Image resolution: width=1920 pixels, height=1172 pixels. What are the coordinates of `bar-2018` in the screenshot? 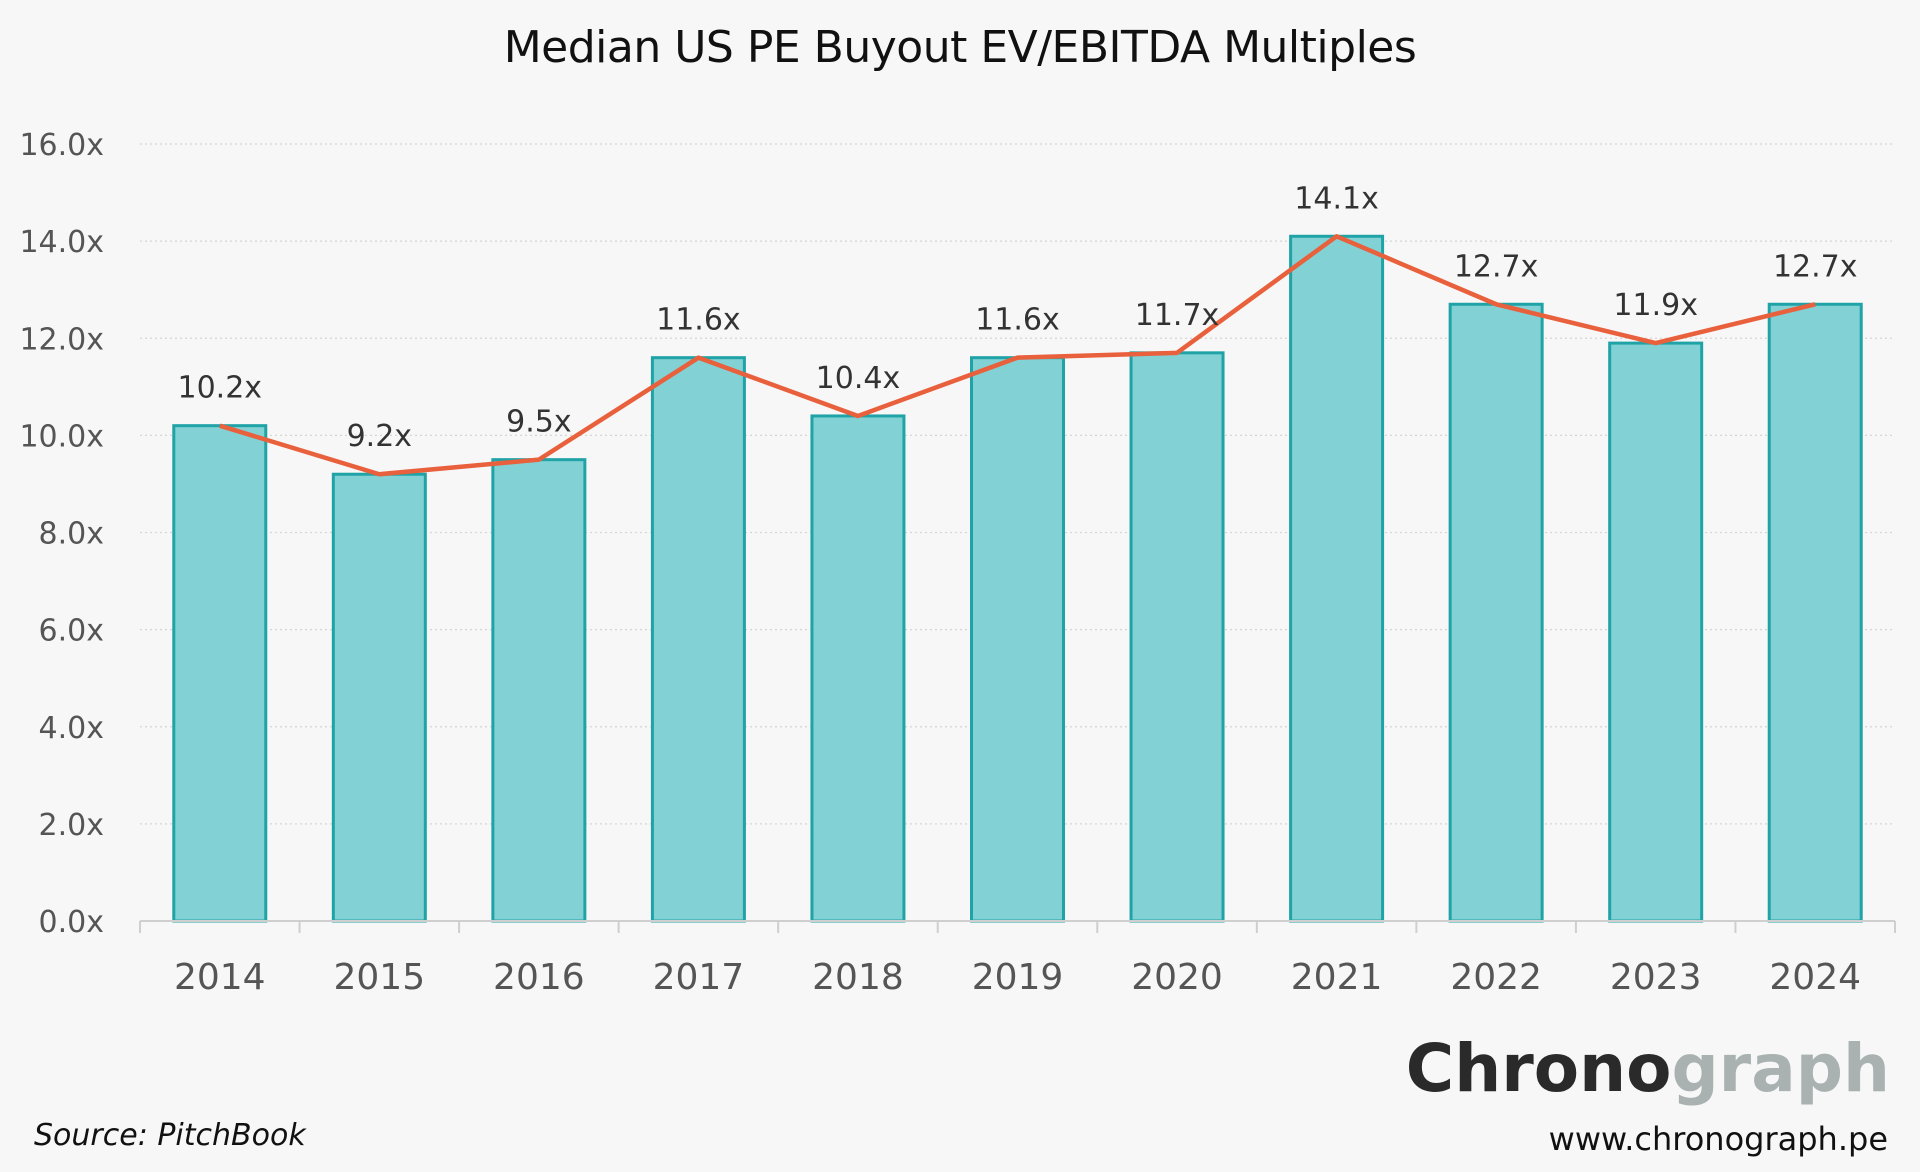 It's located at (858, 668).